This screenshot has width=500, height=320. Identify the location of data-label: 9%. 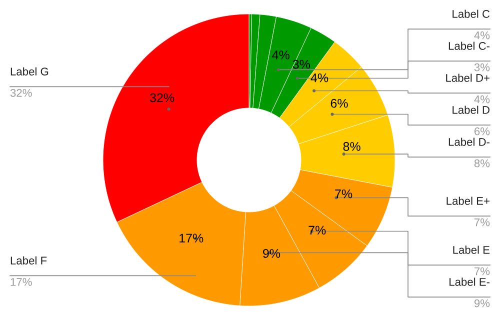
(271, 253).